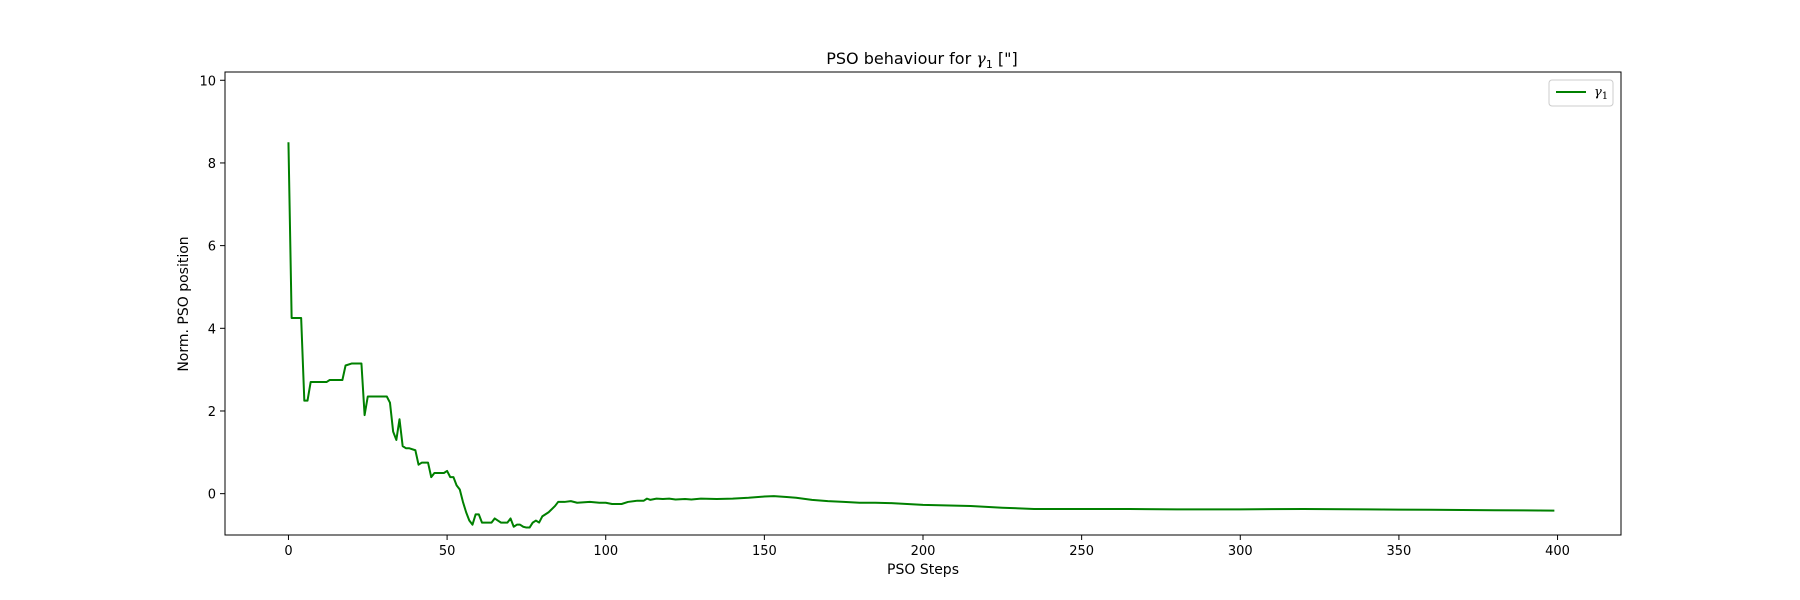 This screenshot has height=600, width=1800. I want to click on legend: γ1, so click(1581, 93).